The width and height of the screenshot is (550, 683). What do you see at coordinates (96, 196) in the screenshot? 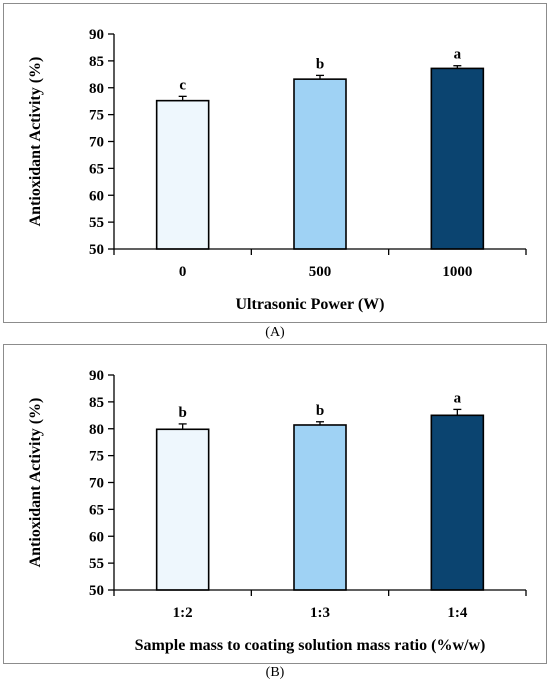
I see `y-tick-label-0-2: 60` at bounding box center [96, 196].